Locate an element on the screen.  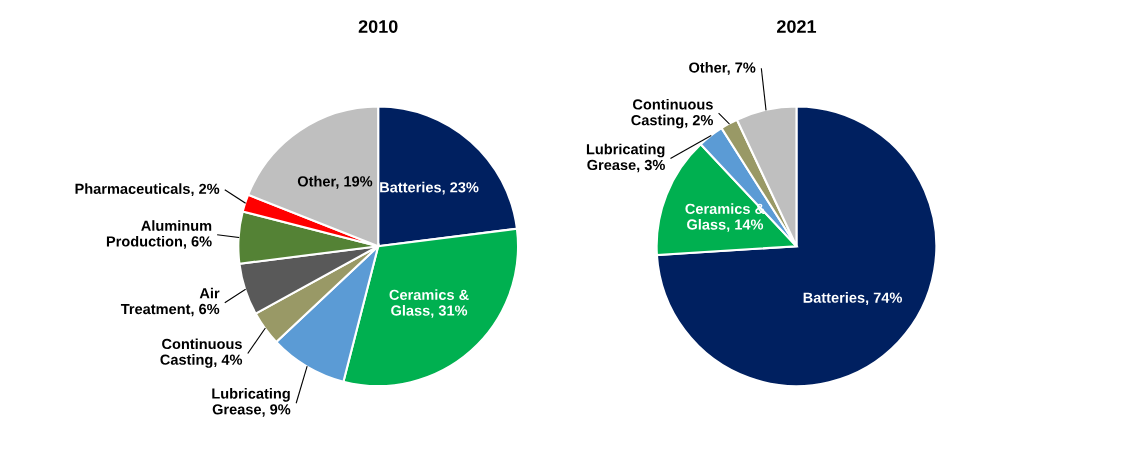
slice-label: Aluminum Production, 6% is located at coordinates (159, 234).